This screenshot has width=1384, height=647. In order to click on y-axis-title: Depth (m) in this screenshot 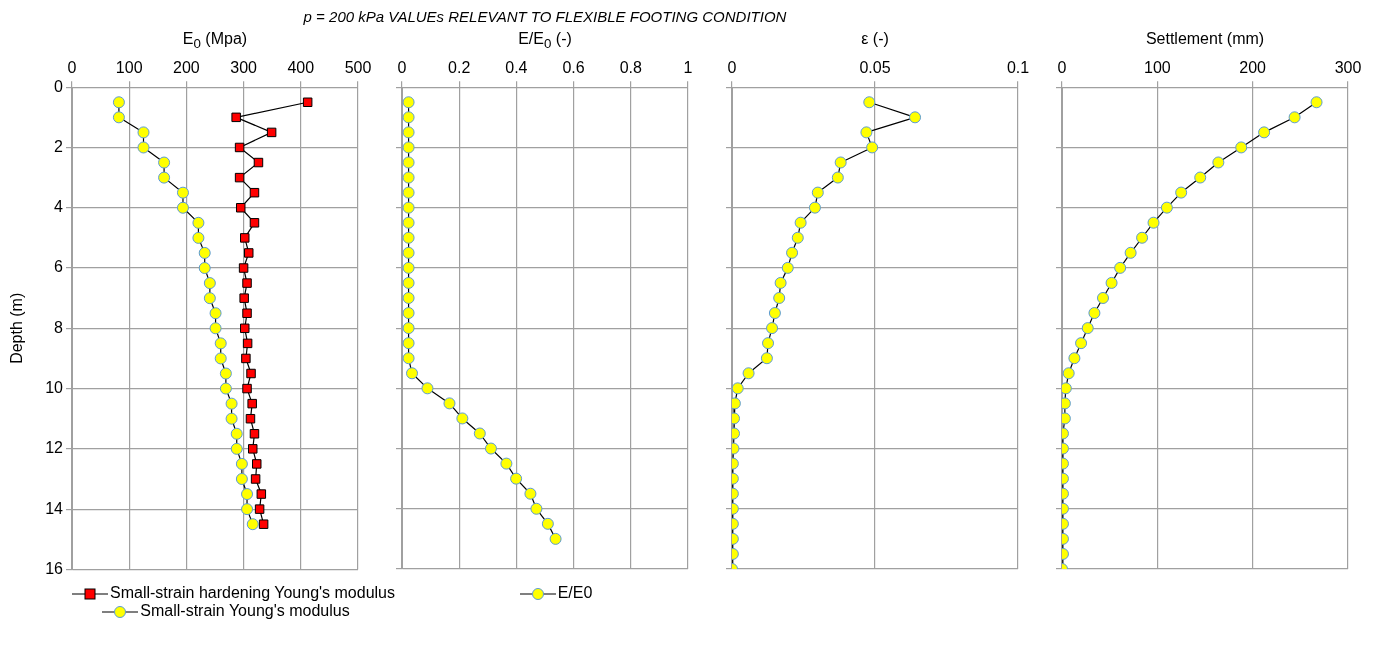, I will do `click(17, 328)`.